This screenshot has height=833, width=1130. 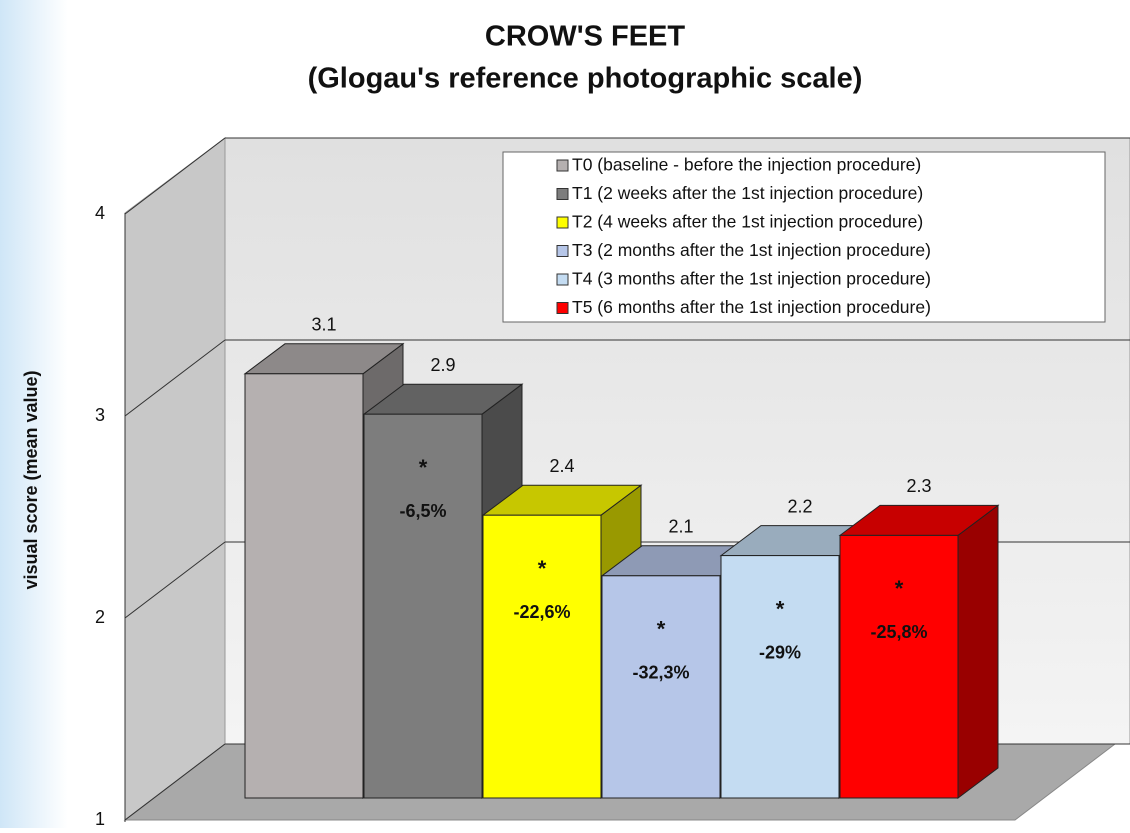 What do you see at coordinates (442, 365) in the screenshot?
I see `data-label: 2.9` at bounding box center [442, 365].